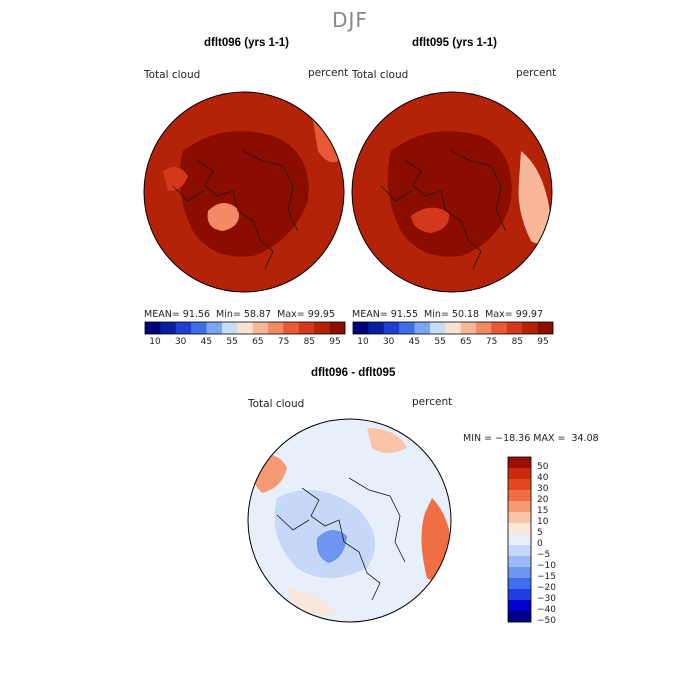 This screenshot has height=700, width=700. What do you see at coordinates (155, 342) in the screenshot?
I see `panel-1-colorbar-tick-label: 10` at bounding box center [155, 342].